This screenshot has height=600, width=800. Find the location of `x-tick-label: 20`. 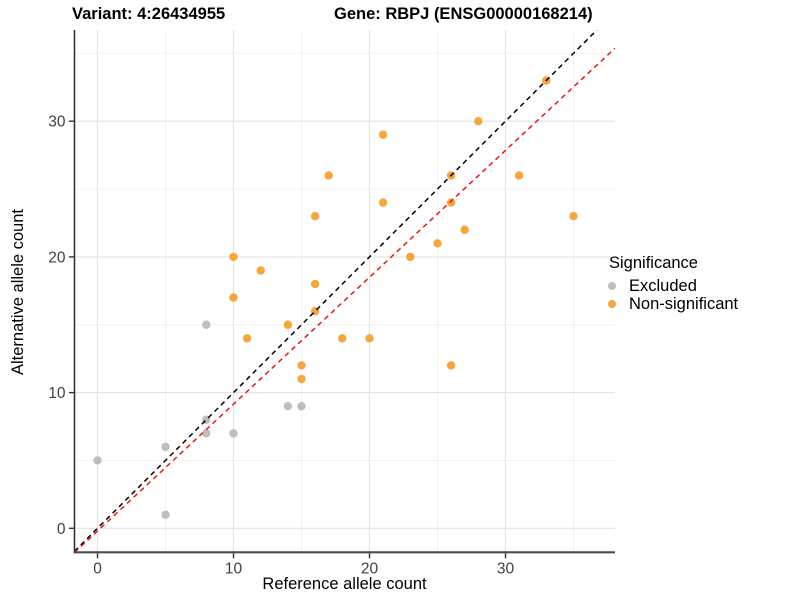

x-tick-label: 20 is located at coordinates (370, 568).